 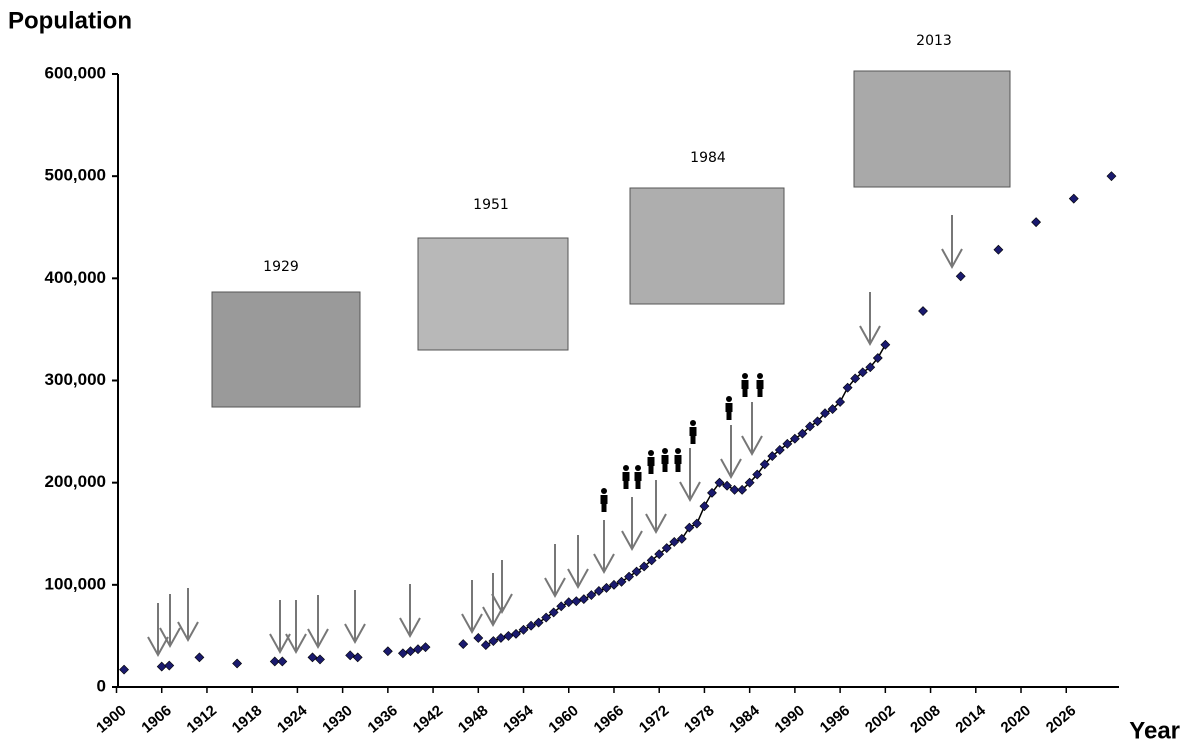 I want to click on x-axis-label: Year, so click(x=1154, y=730).